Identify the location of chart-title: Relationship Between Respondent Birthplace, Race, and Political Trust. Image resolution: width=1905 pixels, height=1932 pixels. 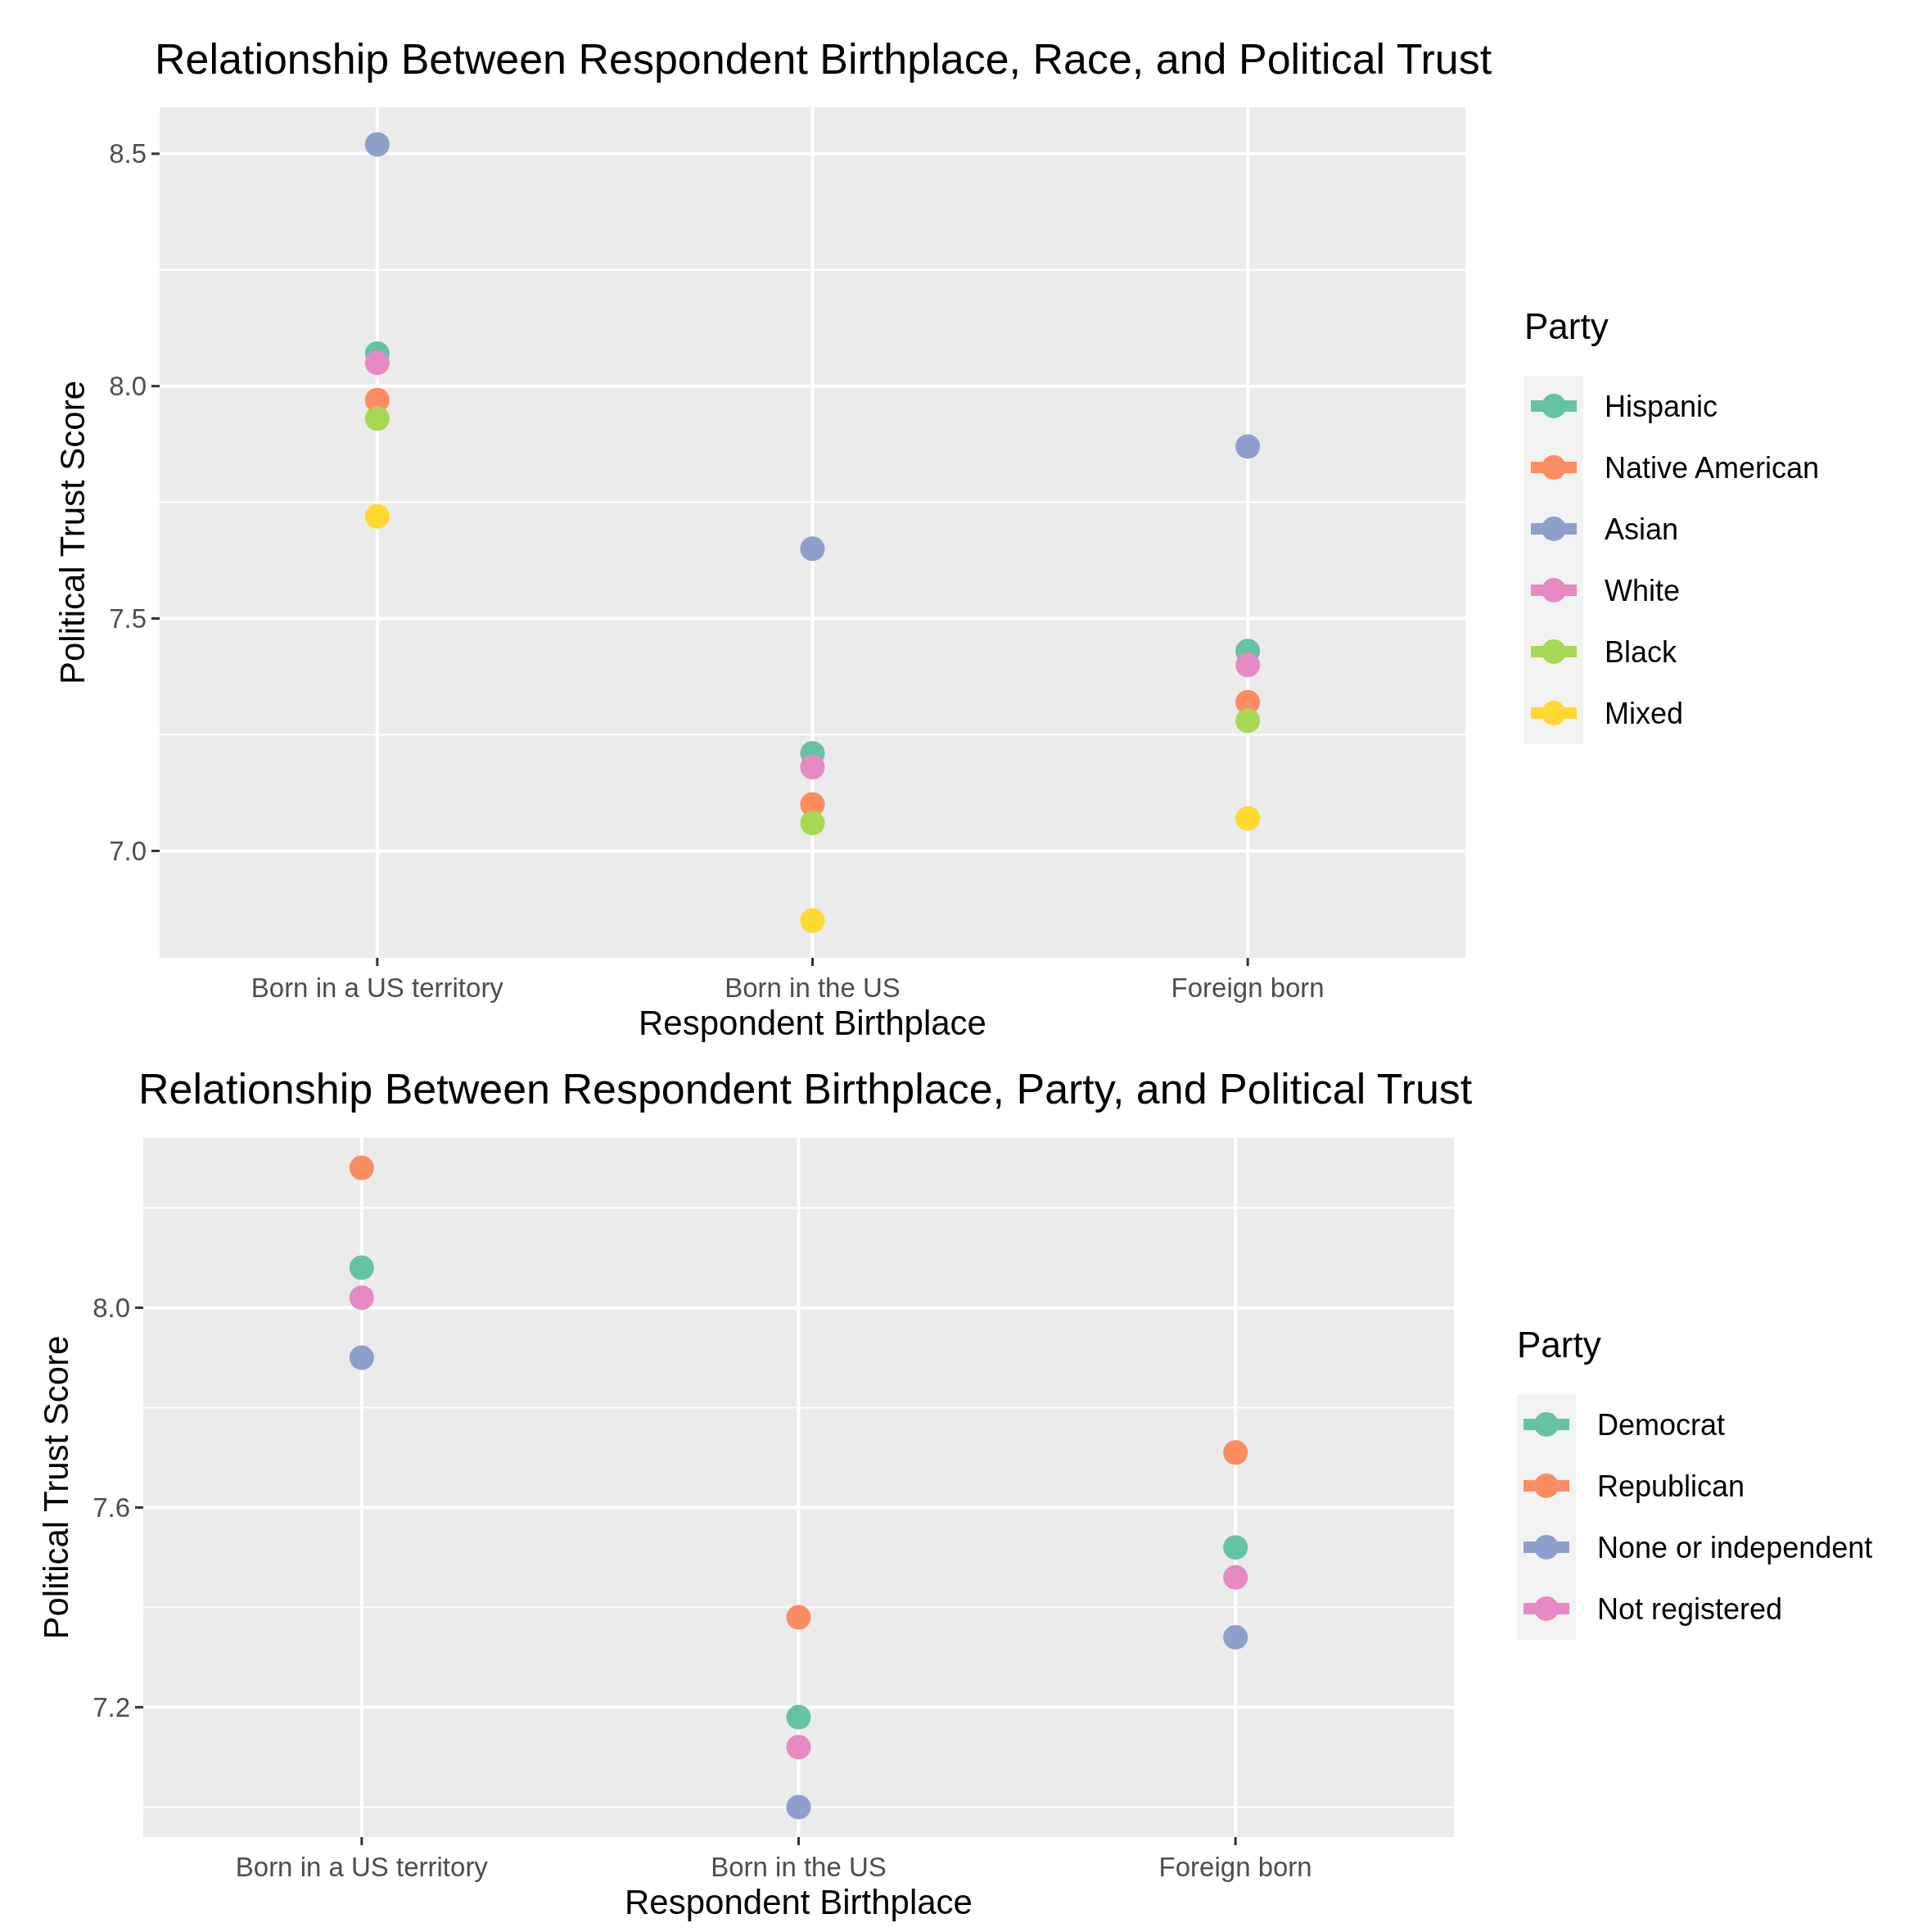
(824, 59).